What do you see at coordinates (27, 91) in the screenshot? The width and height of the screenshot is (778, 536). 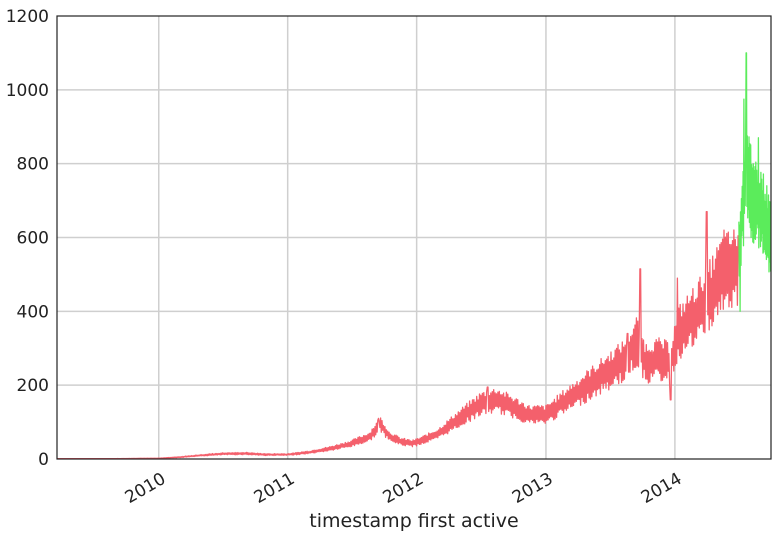 I see `y-tick-label: 1000` at bounding box center [27, 91].